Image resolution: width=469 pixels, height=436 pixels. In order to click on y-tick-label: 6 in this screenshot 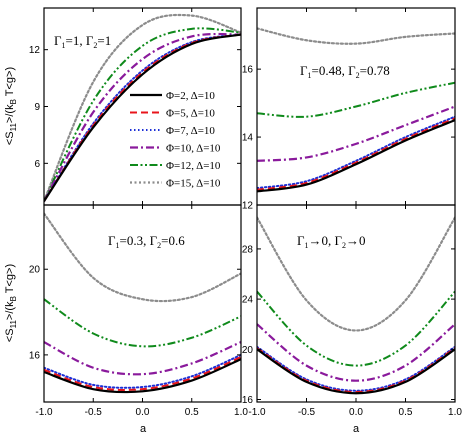, I will do `click(37, 164)`.